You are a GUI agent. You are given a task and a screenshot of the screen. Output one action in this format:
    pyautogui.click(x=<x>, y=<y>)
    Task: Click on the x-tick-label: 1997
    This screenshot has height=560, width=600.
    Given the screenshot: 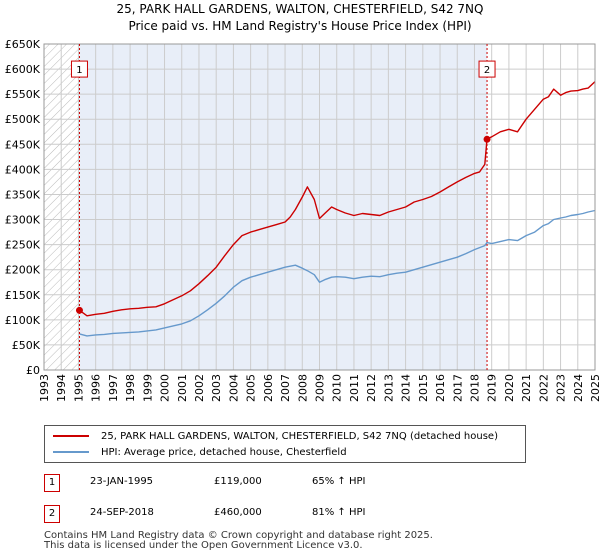 What is the action you would take?
    pyautogui.click(x=113, y=388)
    